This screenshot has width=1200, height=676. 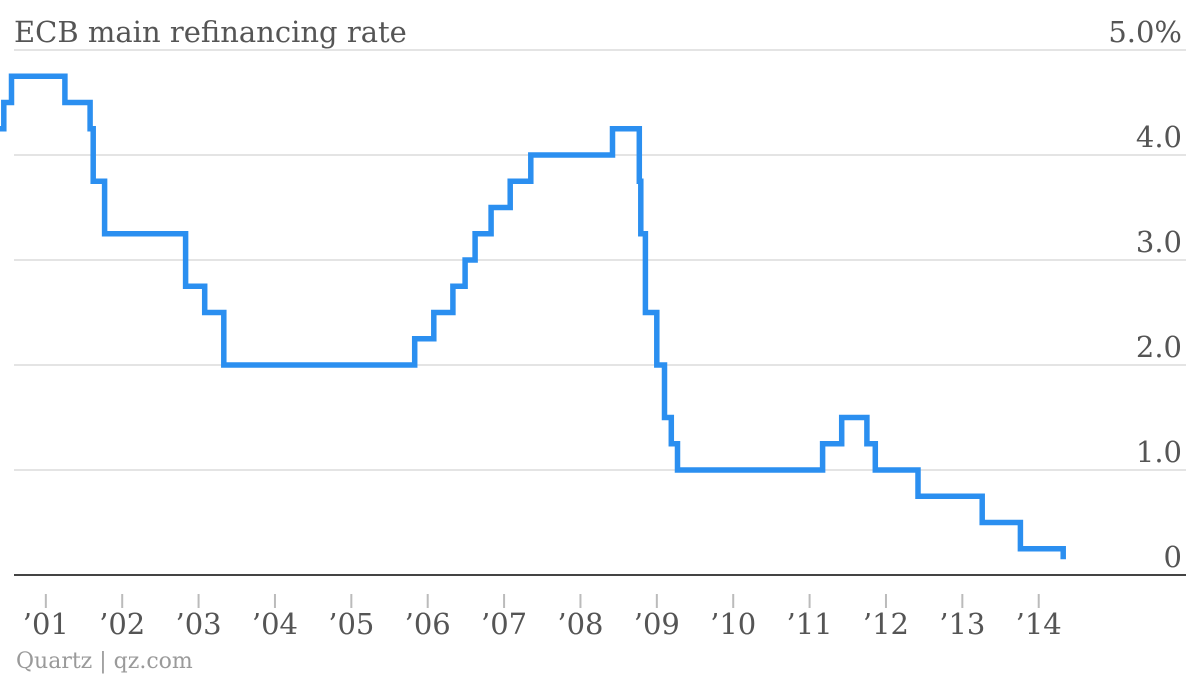 I want to click on x-tick-label: ’08, so click(x=580, y=624).